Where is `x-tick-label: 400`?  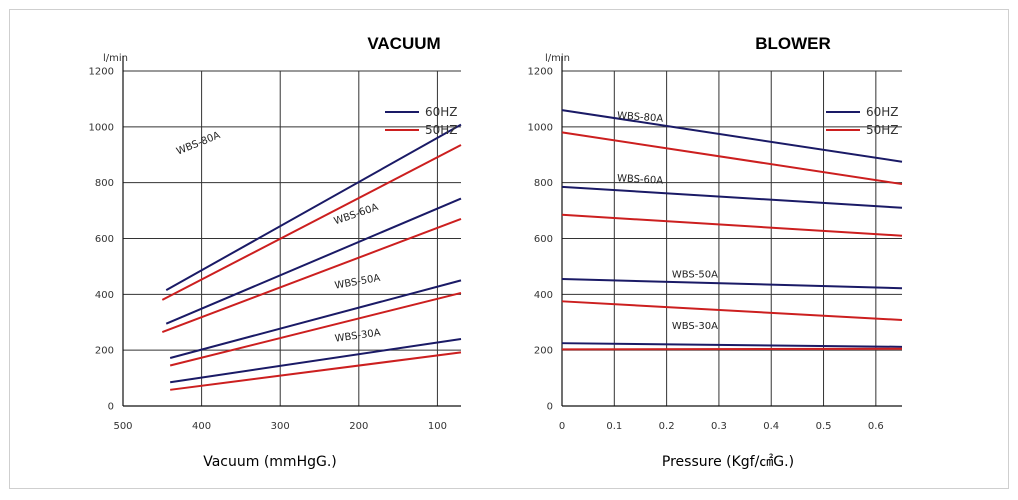 x-tick-label: 400 is located at coordinates (201, 426).